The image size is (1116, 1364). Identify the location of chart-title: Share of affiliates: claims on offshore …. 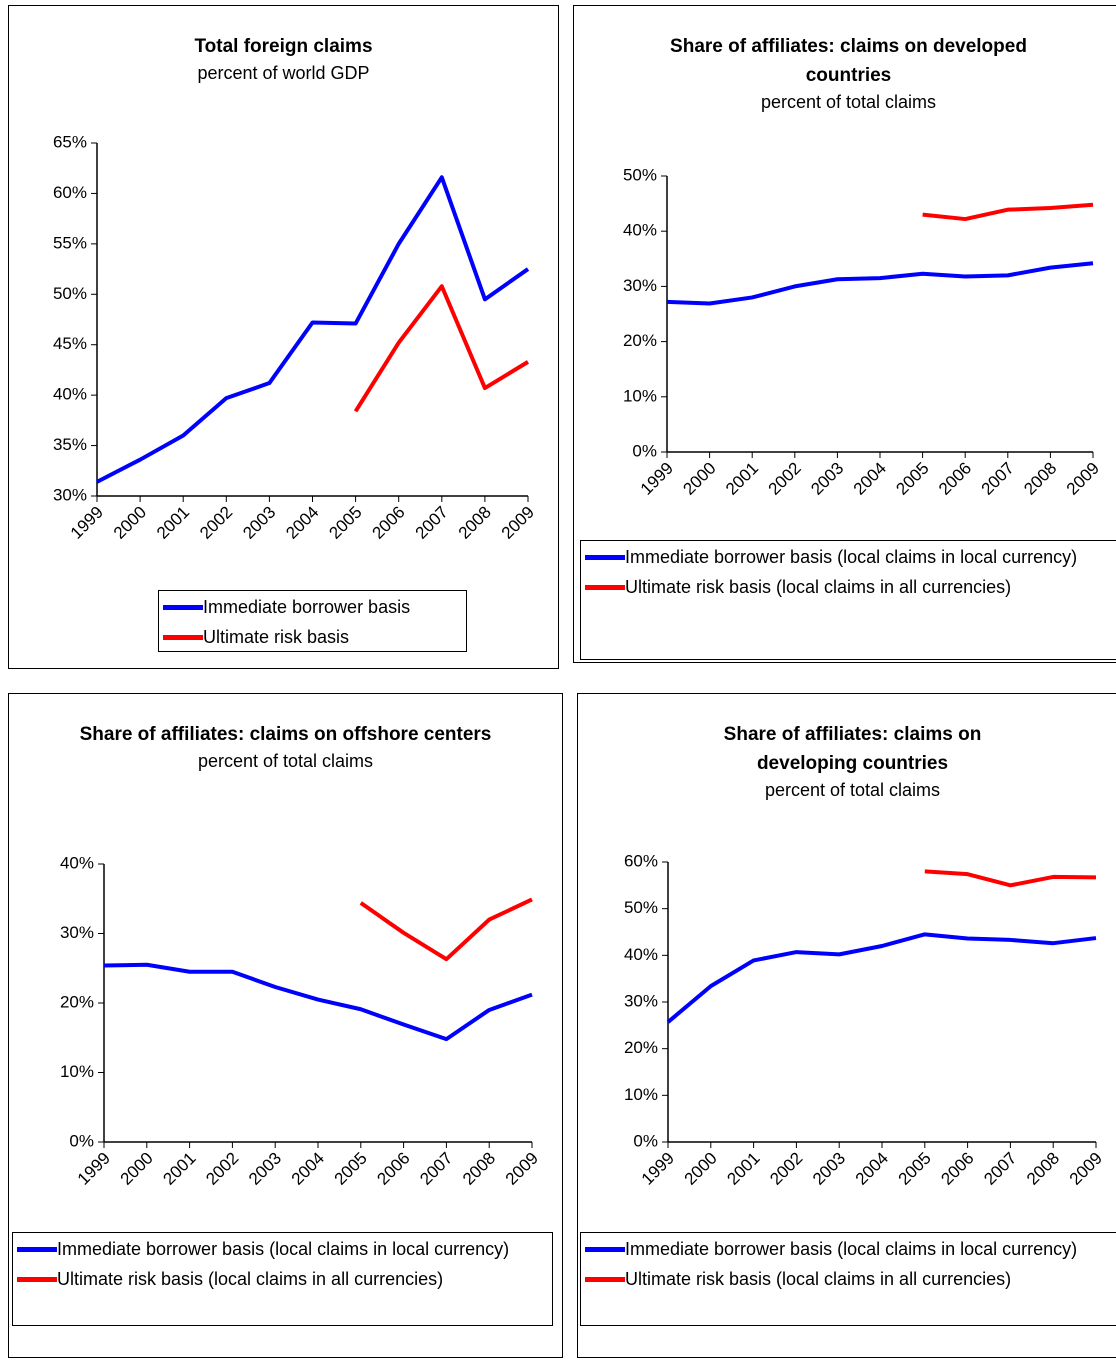
(285, 734).